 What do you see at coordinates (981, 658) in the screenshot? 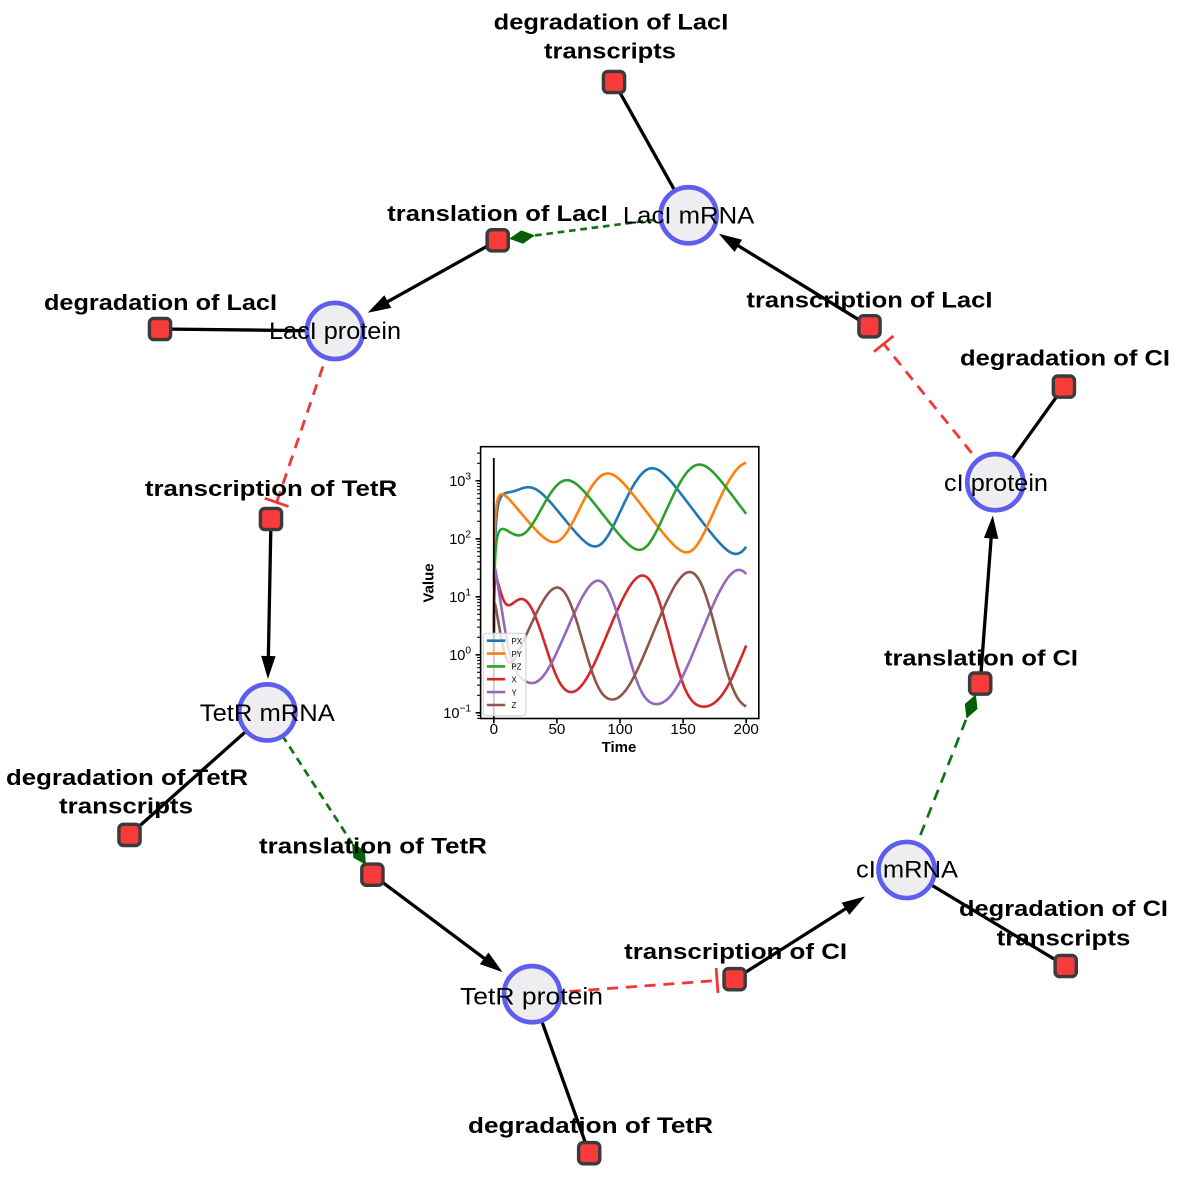
I see `svg-text: translation of CI` at bounding box center [981, 658].